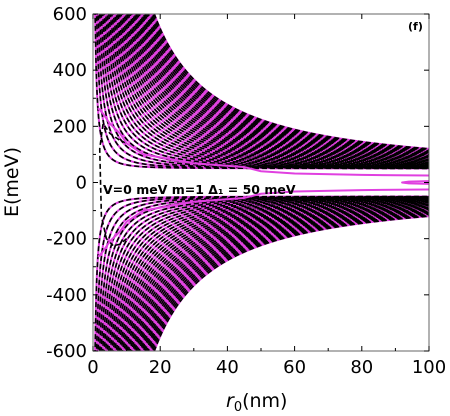 The image size is (450, 416). What do you see at coordinates (70, 70) in the screenshot?
I see `y-tick-label: 400` at bounding box center [70, 70].